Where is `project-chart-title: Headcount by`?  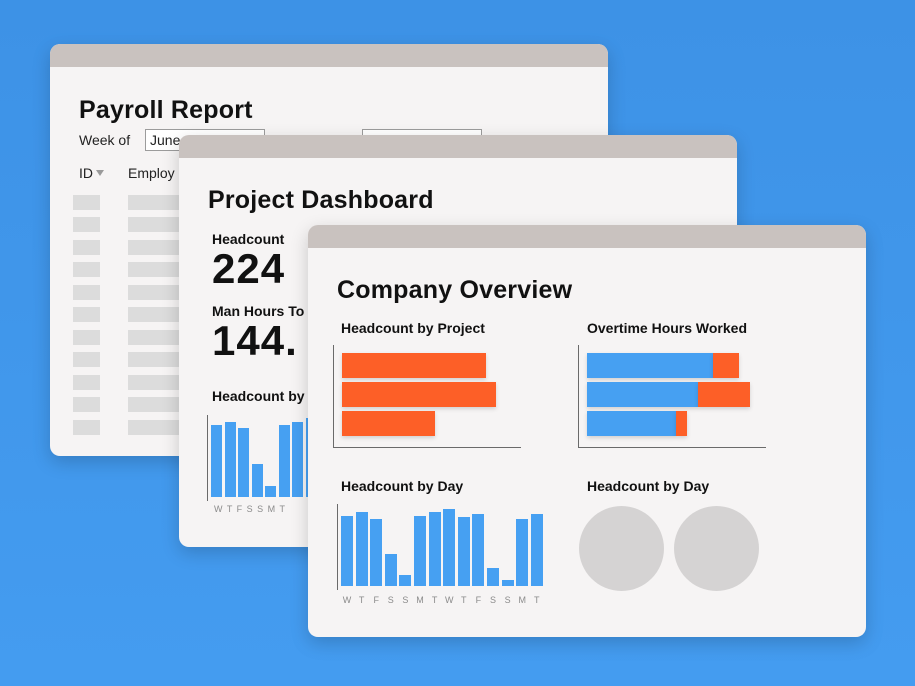 project-chart-title: Headcount by is located at coordinates (258, 396).